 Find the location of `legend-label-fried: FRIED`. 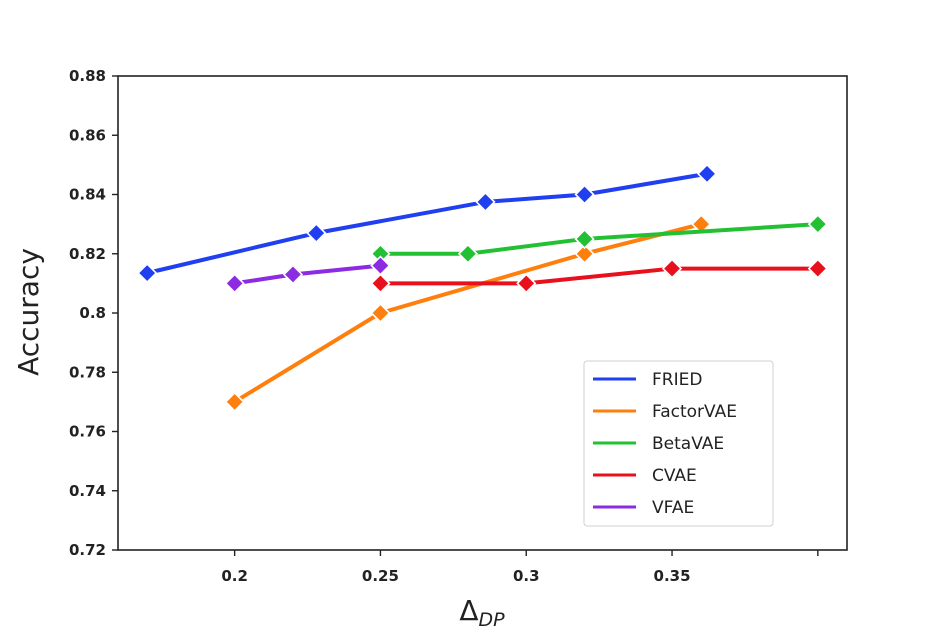

legend-label-fried: FRIED is located at coordinates (677, 380).